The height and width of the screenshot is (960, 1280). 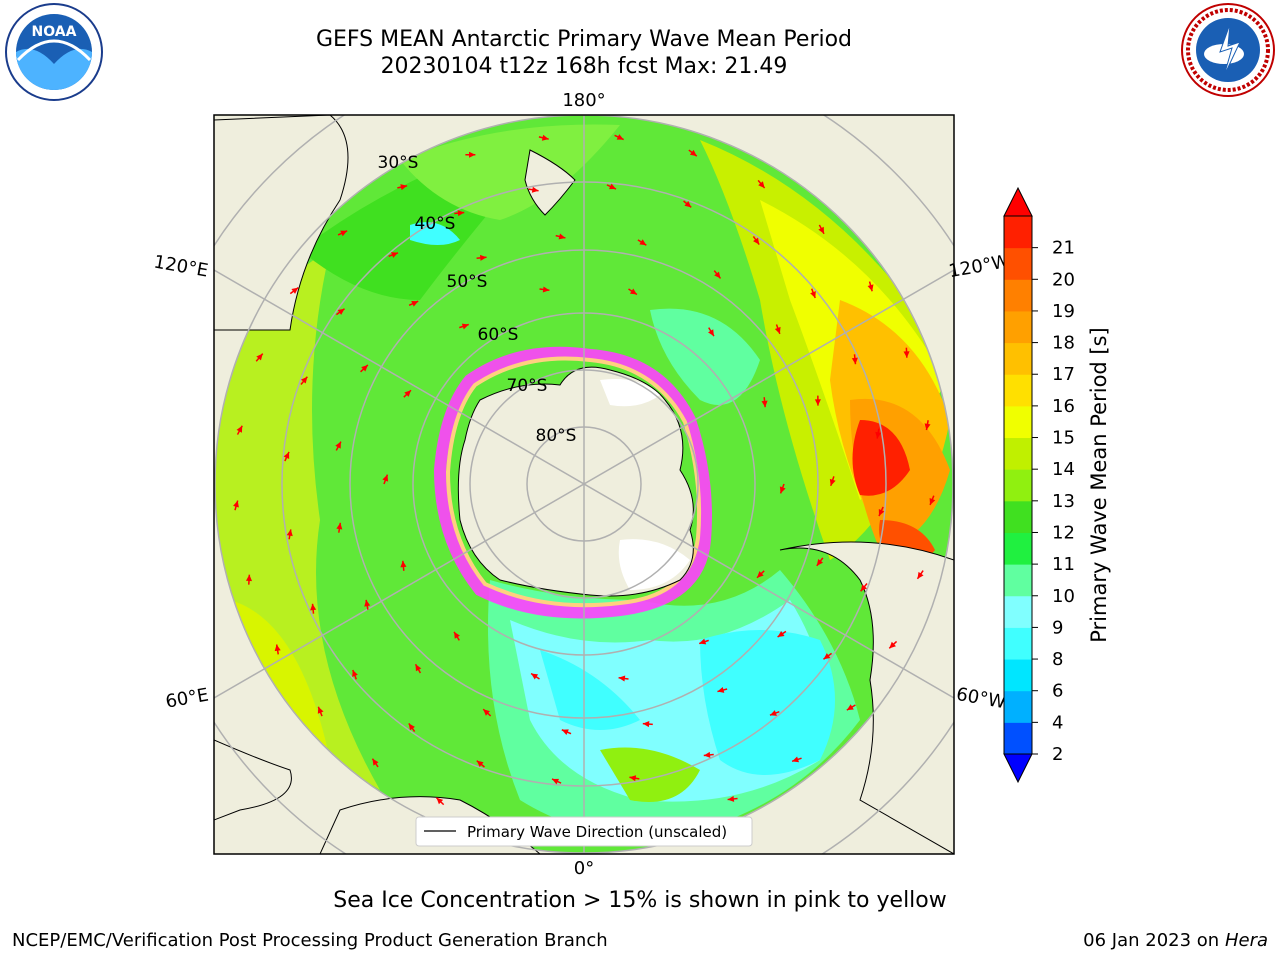 I want to click on colorbar-tick-label: 10, so click(x=1063, y=596).